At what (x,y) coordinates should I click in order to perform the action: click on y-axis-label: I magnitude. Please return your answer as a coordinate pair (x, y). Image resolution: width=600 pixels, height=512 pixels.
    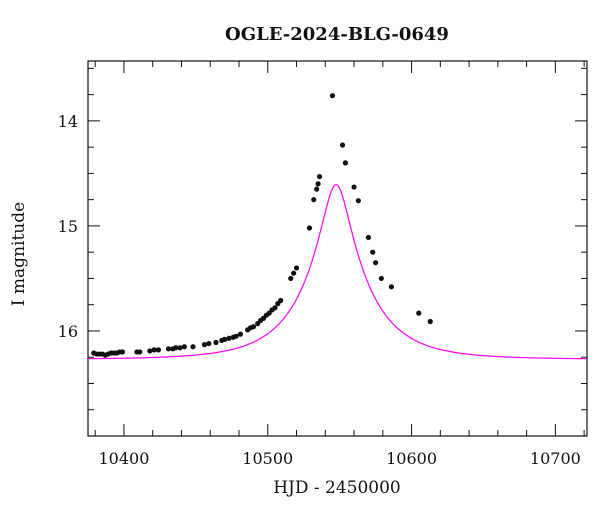
    Looking at the image, I should click on (19, 254).